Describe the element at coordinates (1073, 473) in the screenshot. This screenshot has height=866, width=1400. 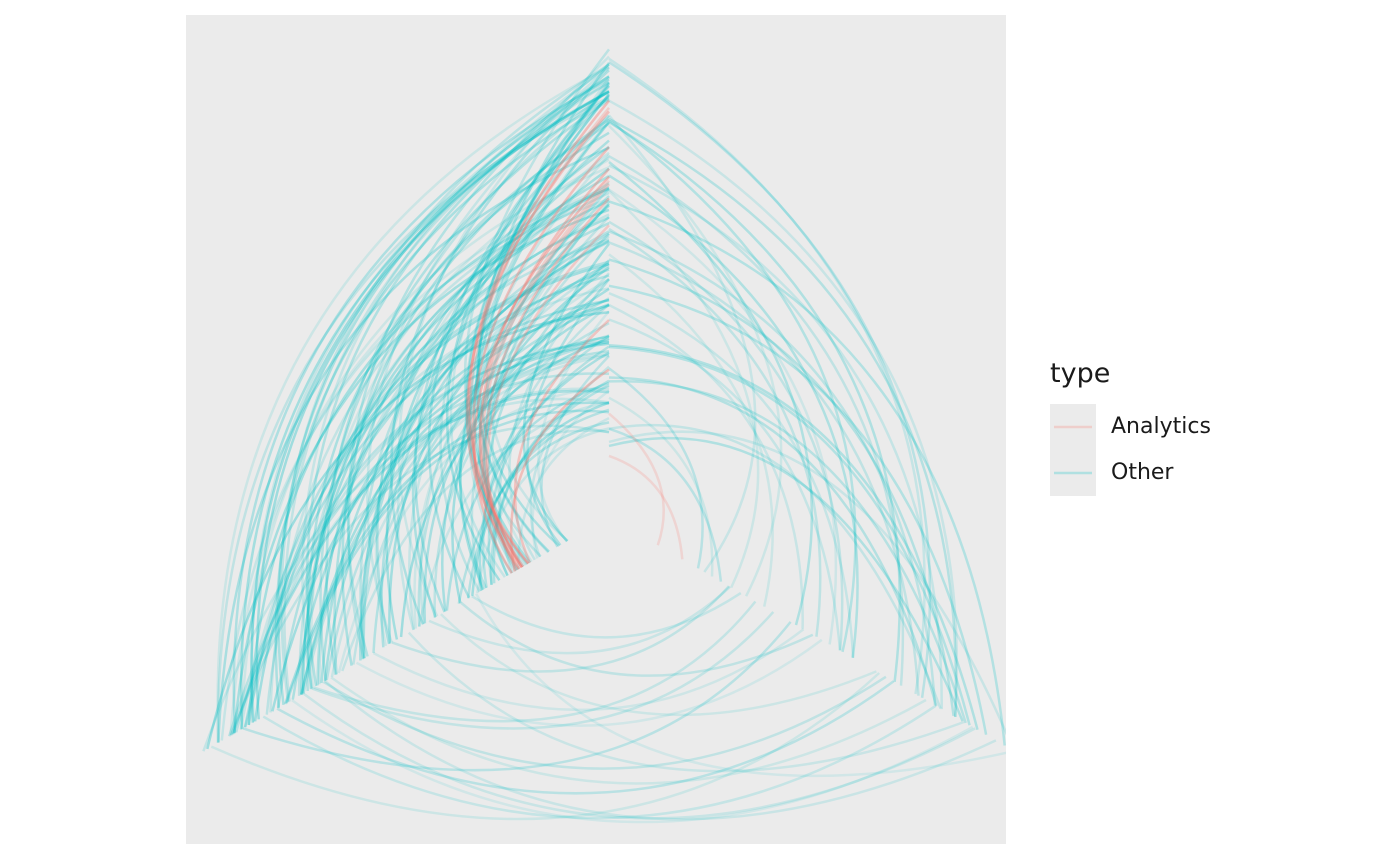
I see `legend-key-other` at that location.